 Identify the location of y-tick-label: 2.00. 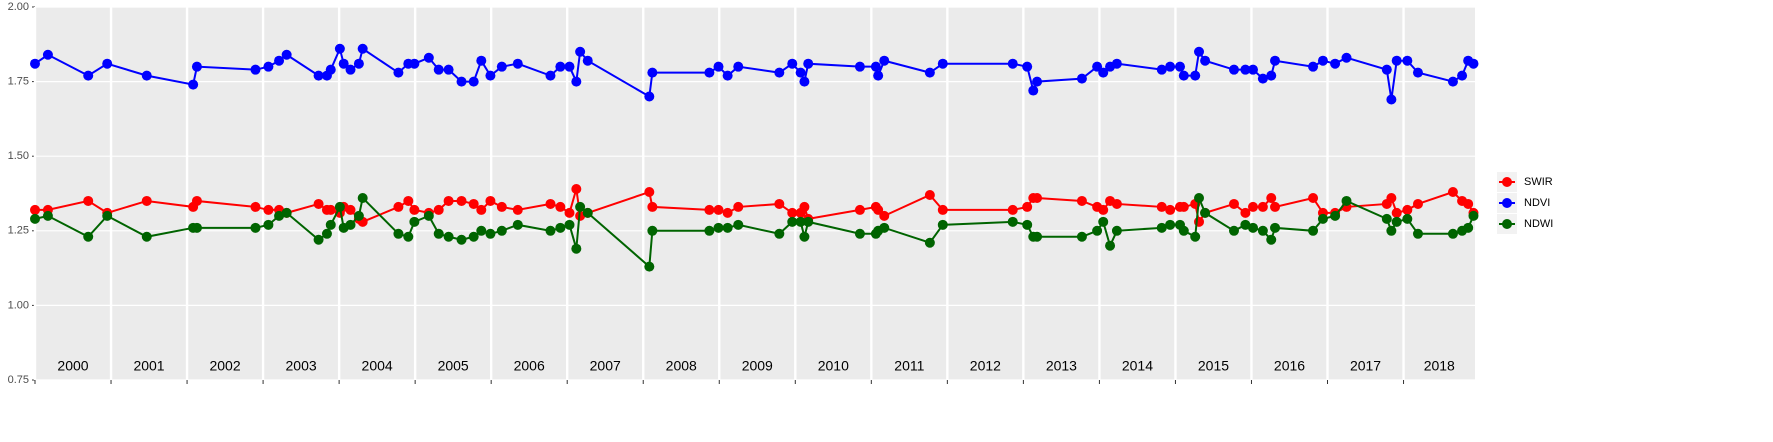
(18, 7).